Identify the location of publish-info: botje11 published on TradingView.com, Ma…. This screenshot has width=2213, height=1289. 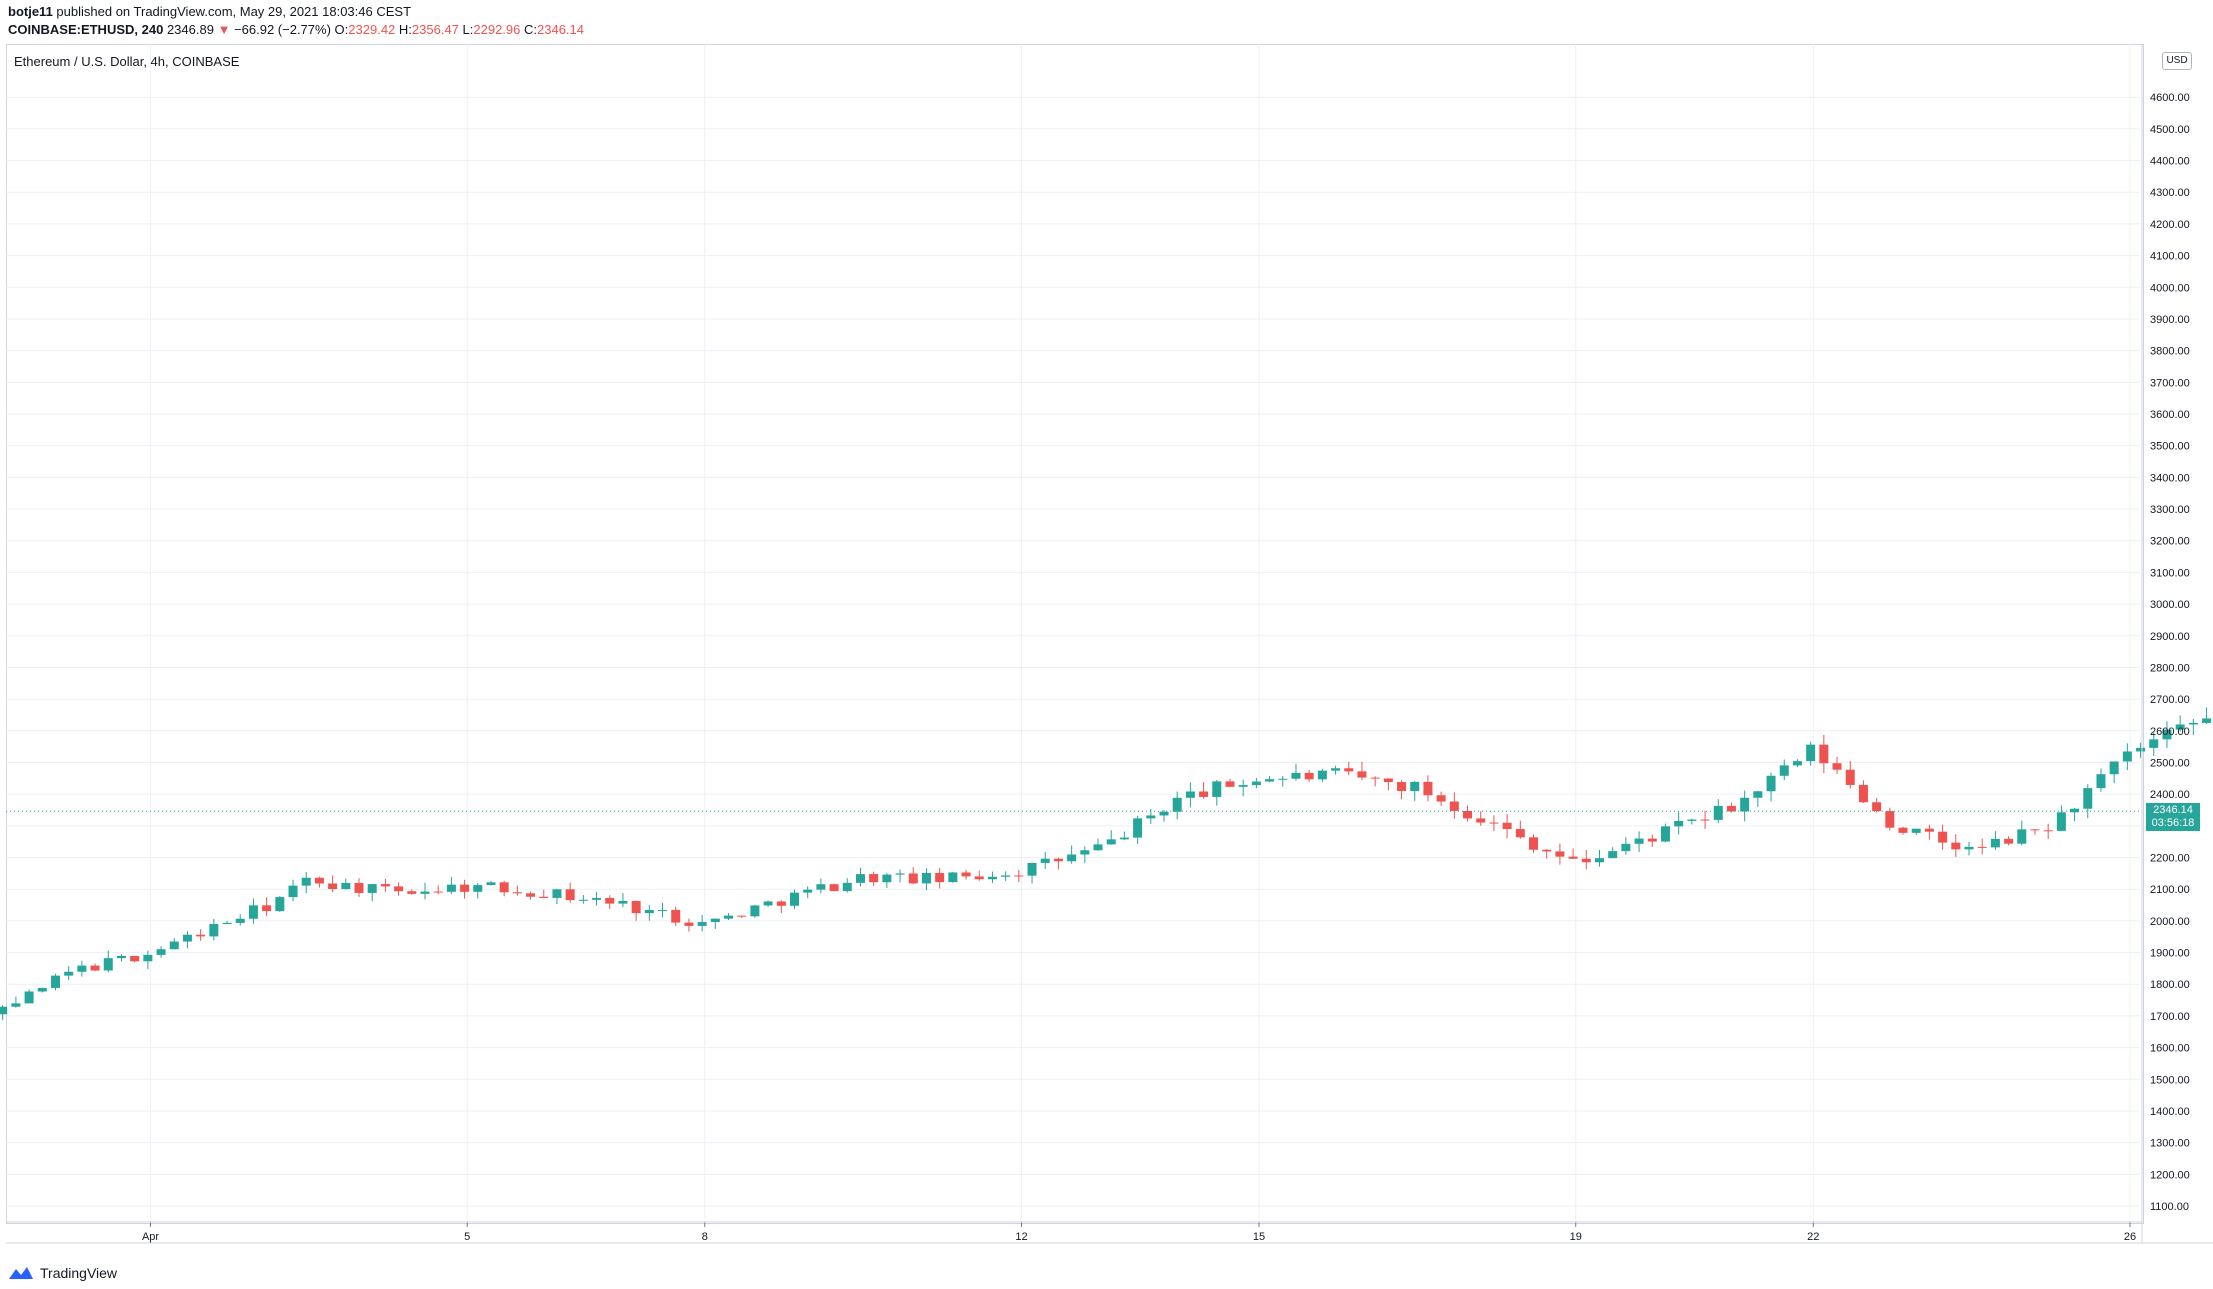
(209, 11).